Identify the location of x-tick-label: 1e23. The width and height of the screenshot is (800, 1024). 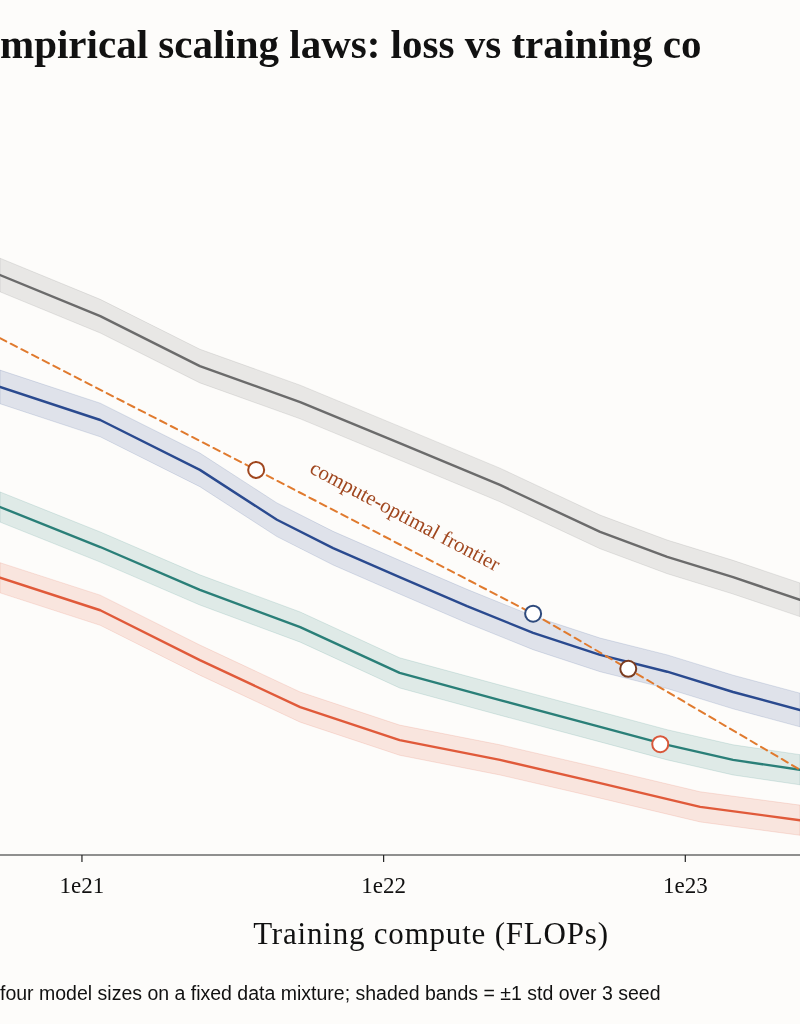
(685, 885).